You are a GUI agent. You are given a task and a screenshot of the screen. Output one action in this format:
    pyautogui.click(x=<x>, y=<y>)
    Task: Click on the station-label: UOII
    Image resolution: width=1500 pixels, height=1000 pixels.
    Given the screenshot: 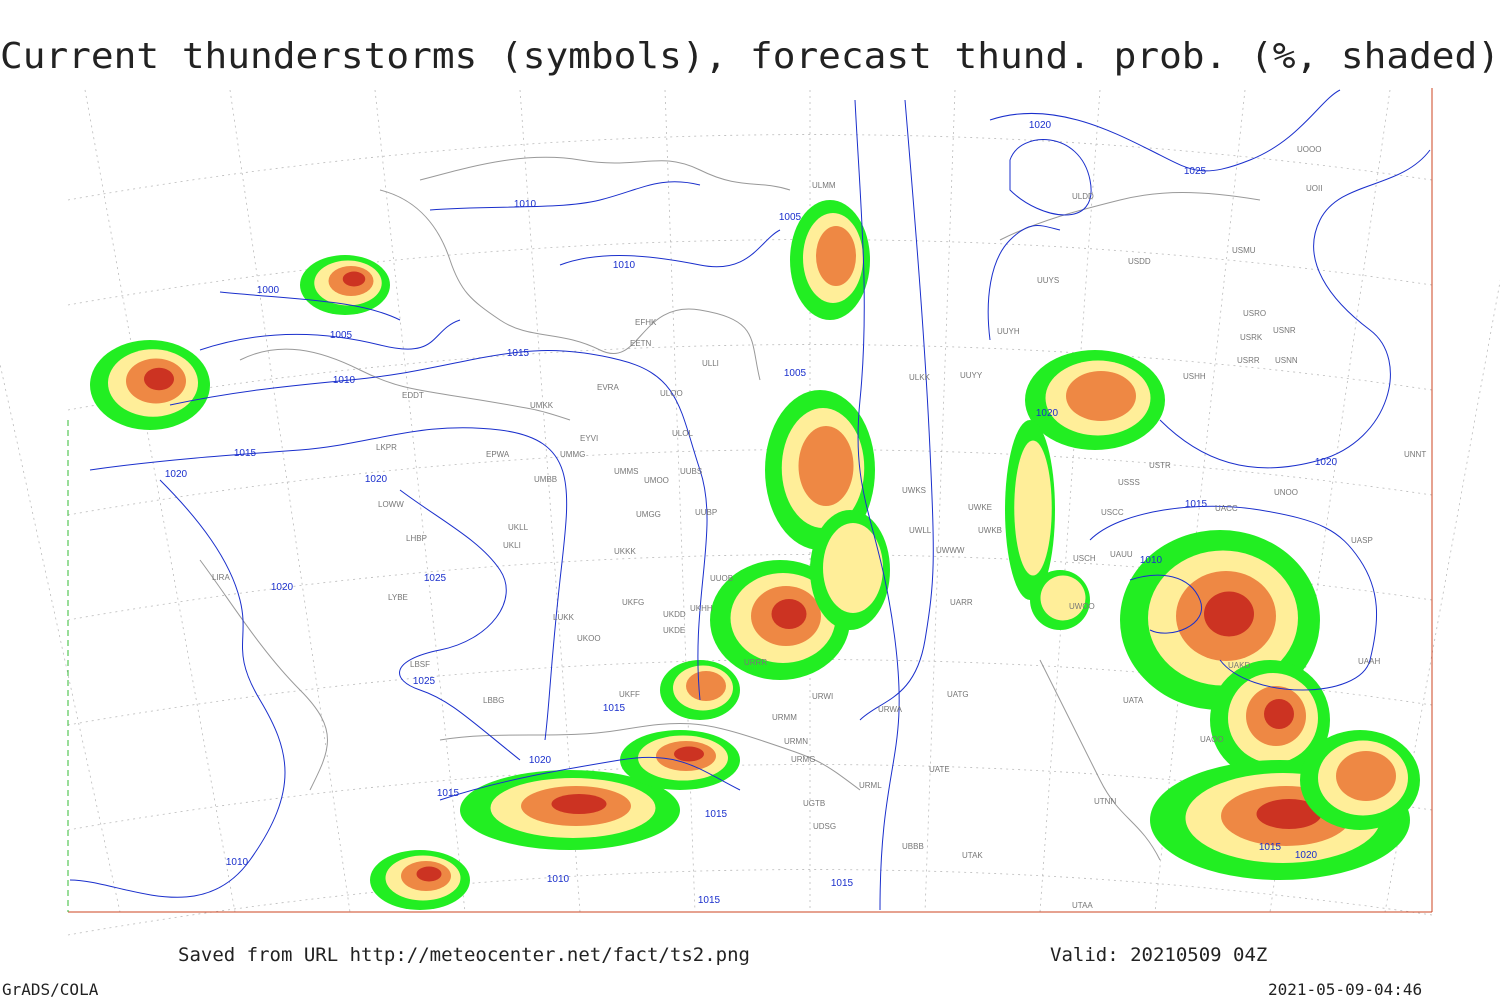 What is the action you would take?
    pyautogui.click(x=1314, y=188)
    